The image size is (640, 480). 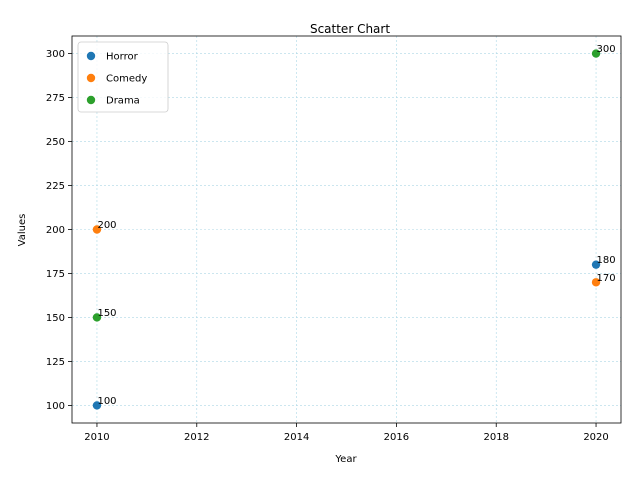 I want to click on legend-label-drama: Drama, so click(x=123, y=101).